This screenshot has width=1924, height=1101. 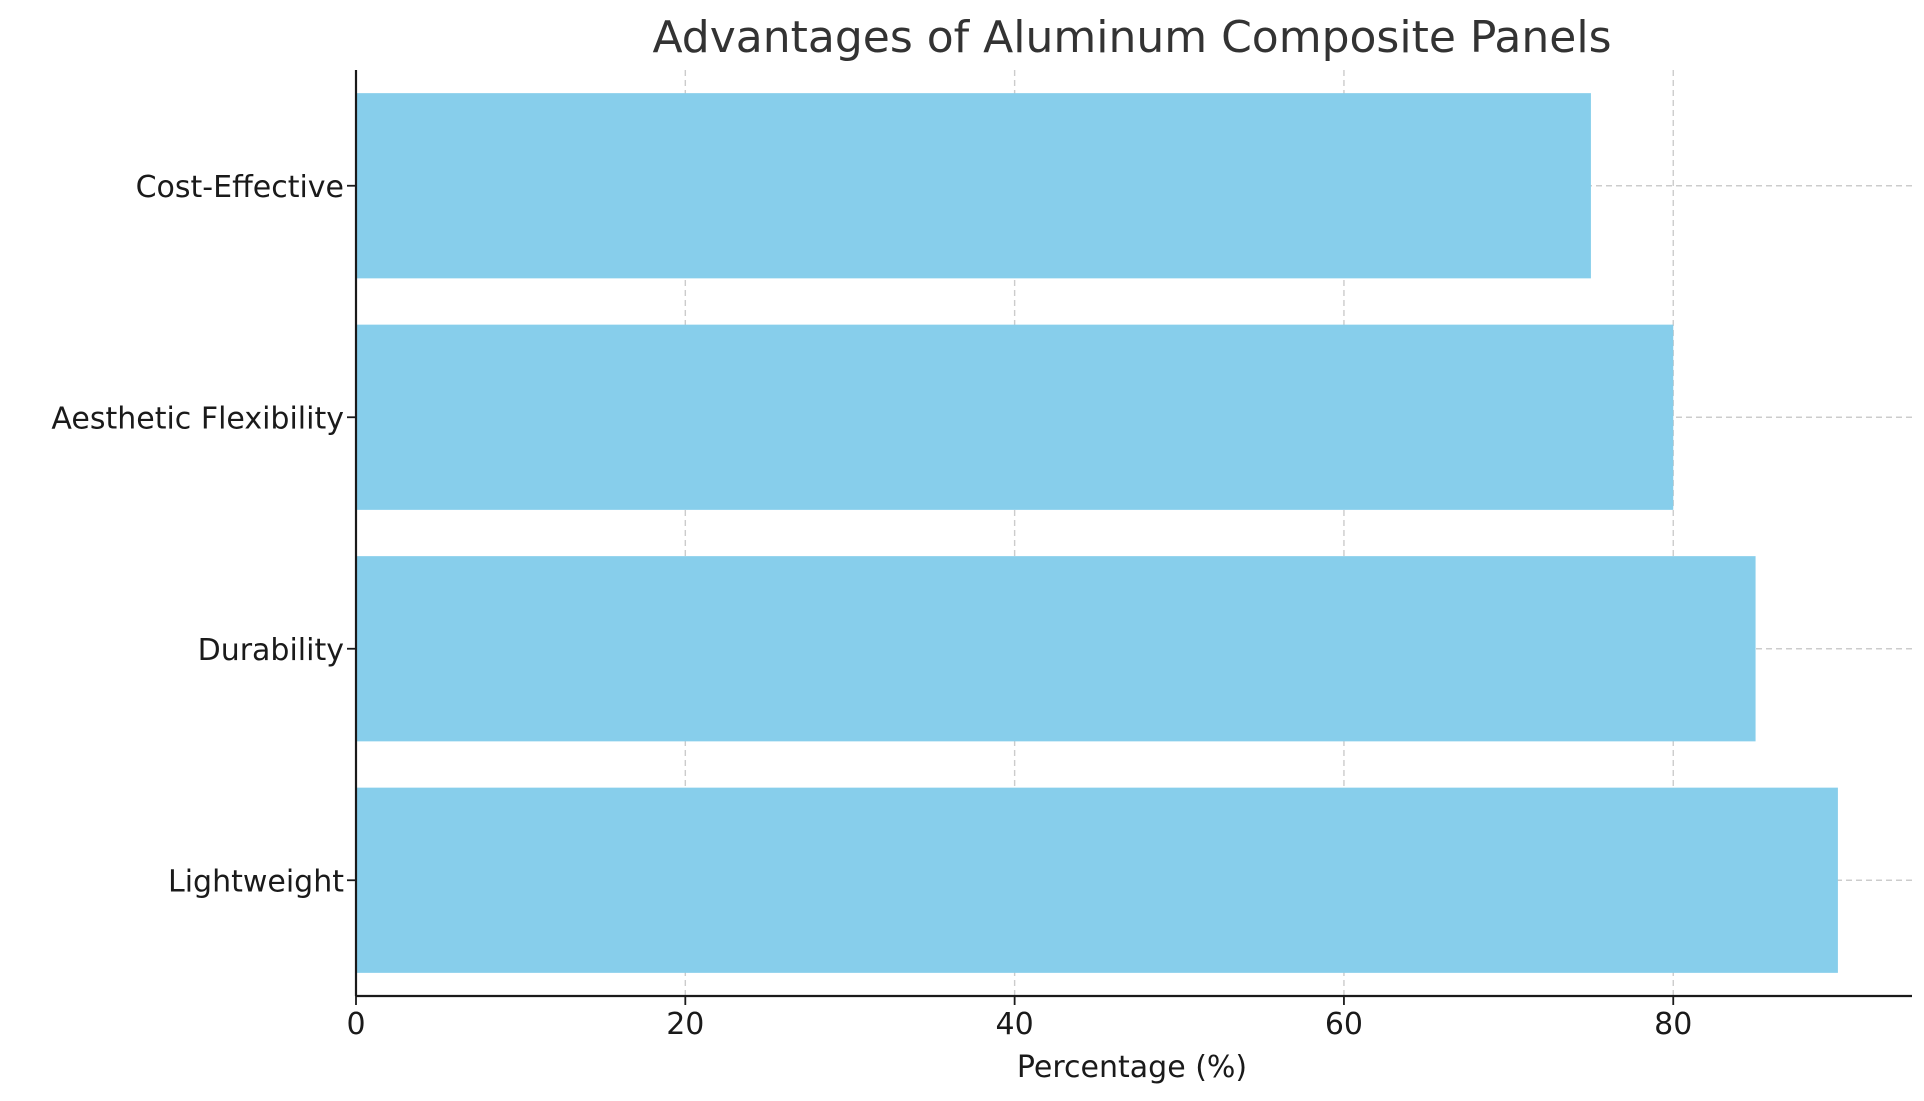 I want to click on x-tick-label: 80, so click(x=1673, y=1024).